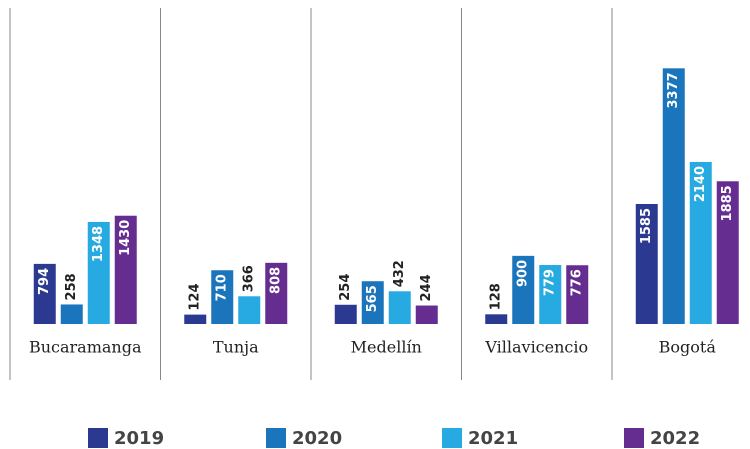  I want to click on x-tick-label: Villavicencio, so click(536, 347).